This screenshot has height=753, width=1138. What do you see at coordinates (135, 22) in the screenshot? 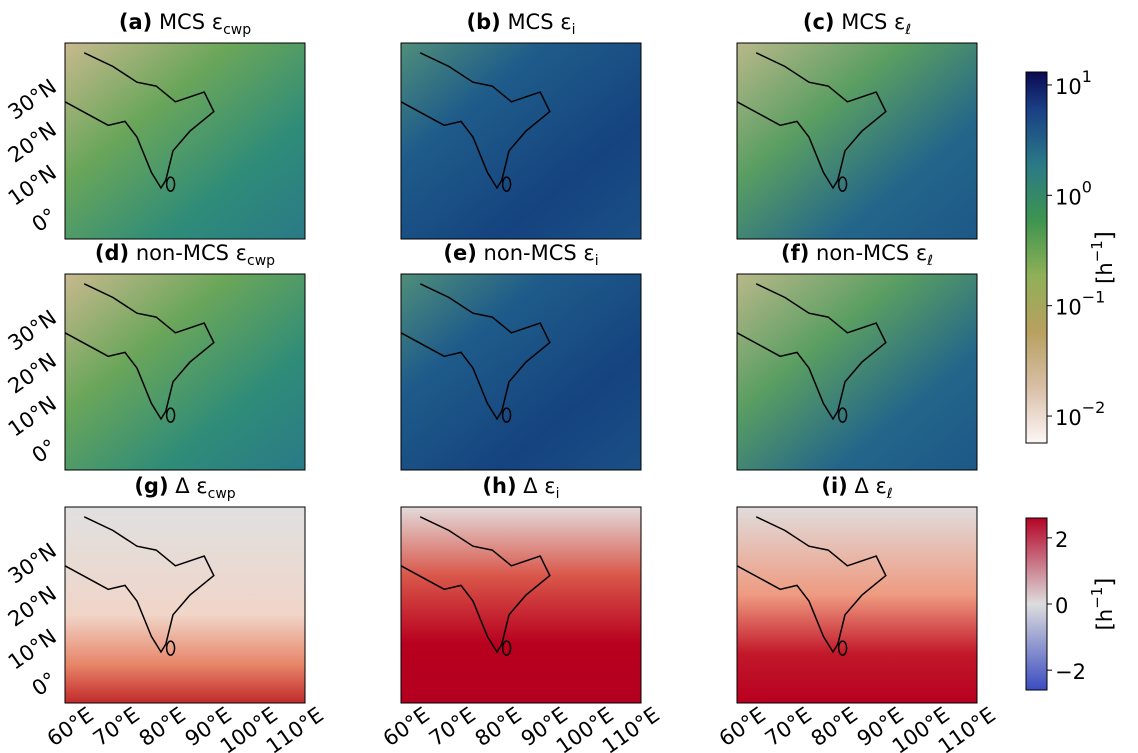
I see `panel-tag: (a)` at bounding box center [135, 22].